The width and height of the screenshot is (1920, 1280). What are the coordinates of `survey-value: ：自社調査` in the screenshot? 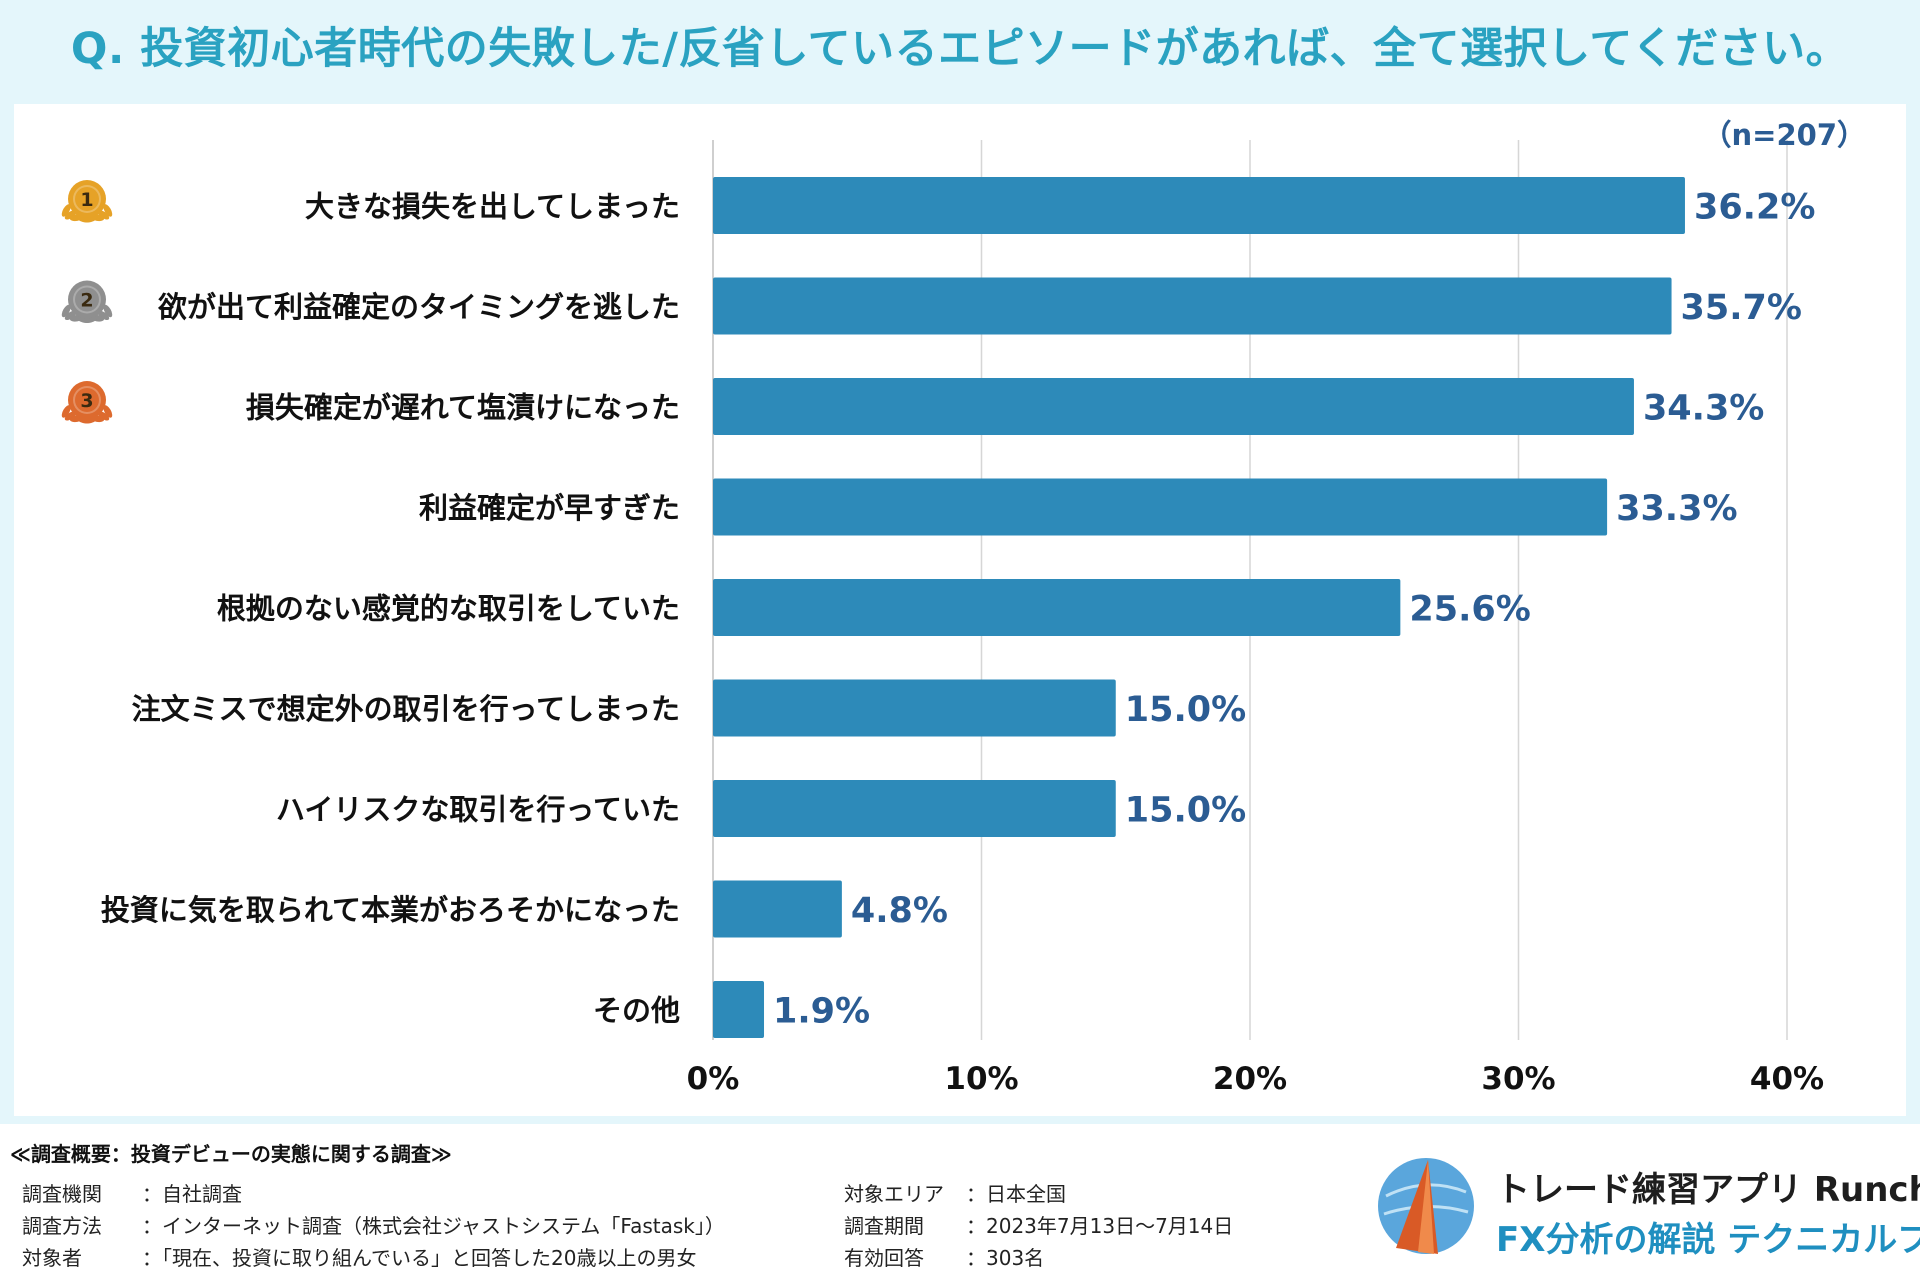 It's located at (192, 1194).